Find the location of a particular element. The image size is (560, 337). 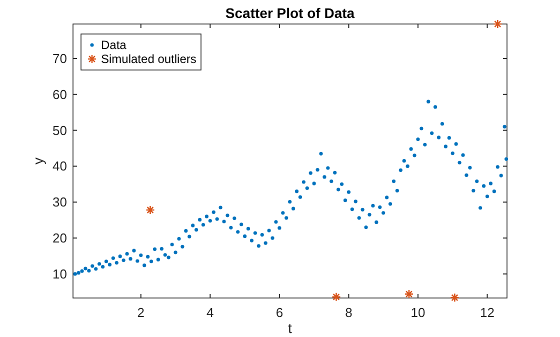

y-axis-title: y is located at coordinates (38, 161).